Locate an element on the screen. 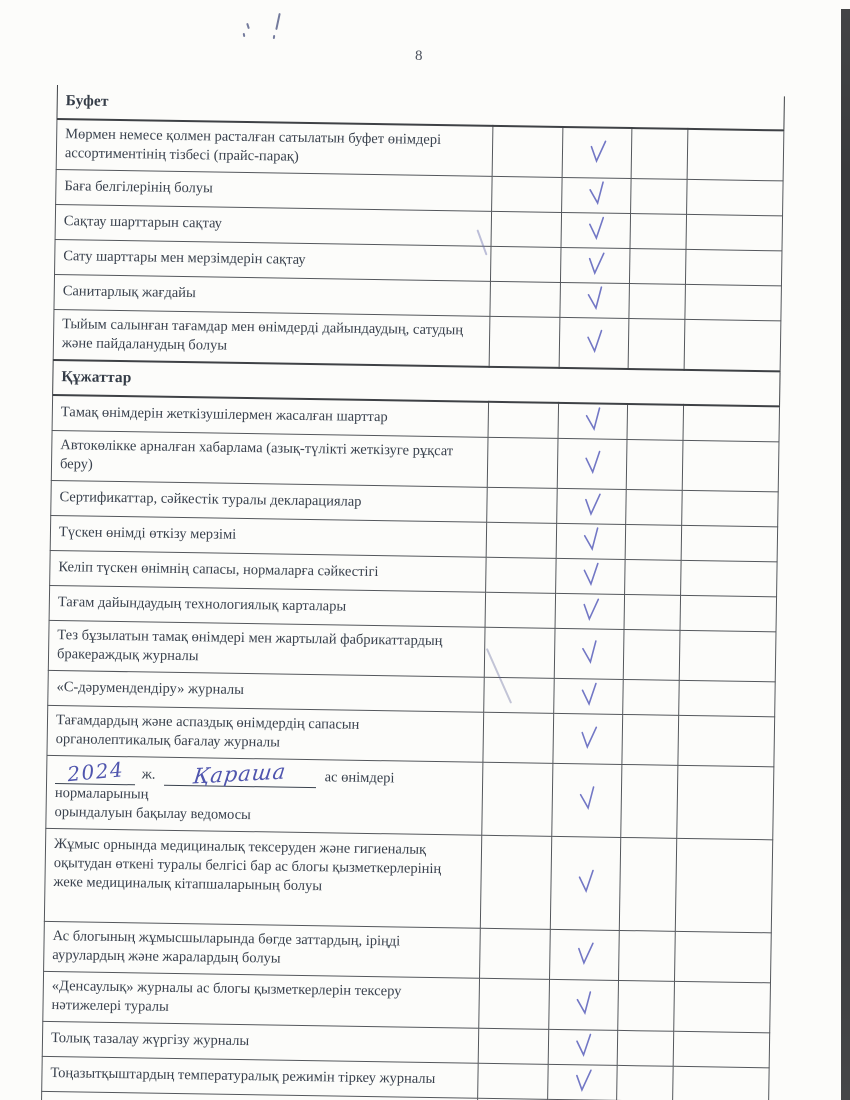 The width and height of the screenshot is (850, 1100). handwritten-year: 2024 is located at coordinates (95, 772).